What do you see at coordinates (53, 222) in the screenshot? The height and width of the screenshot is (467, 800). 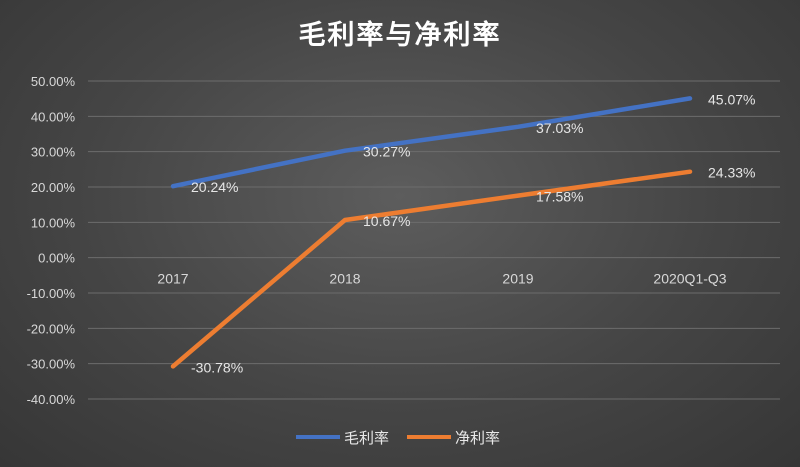 I see `y-tick-label: 10.00%` at bounding box center [53, 222].